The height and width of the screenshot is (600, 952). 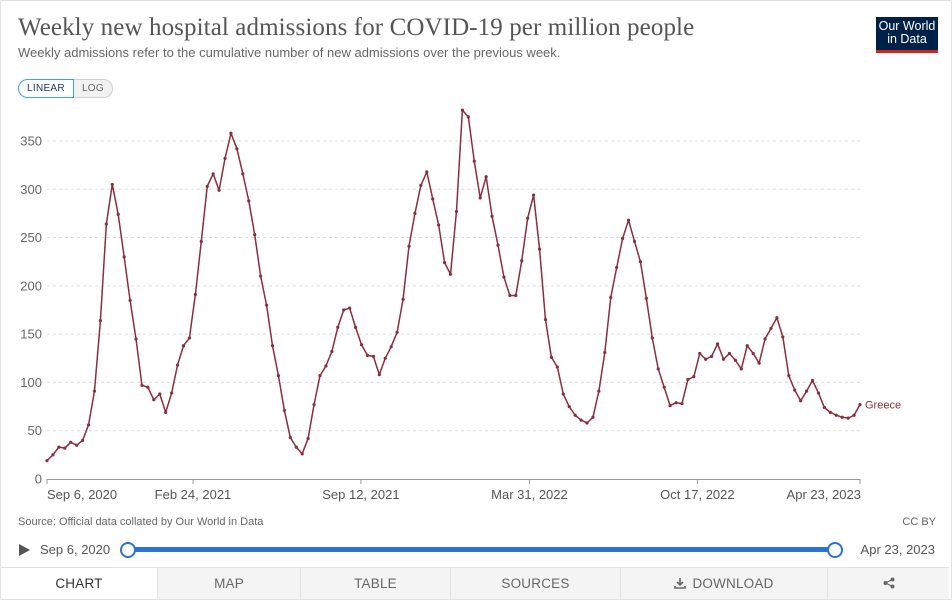 I want to click on x-tick-label: Apr 23, 2023, so click(x=824, y=494).